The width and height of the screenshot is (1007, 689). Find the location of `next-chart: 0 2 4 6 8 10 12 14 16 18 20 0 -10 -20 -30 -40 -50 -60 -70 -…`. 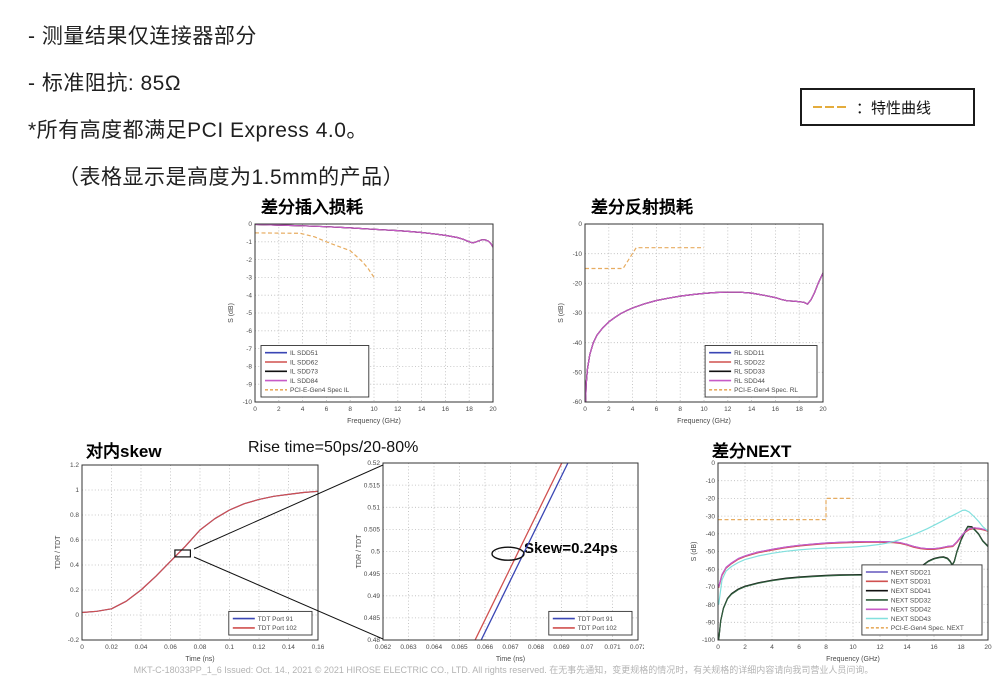

next-chart: 0 2 4 6 8 10 12 14 16 18 20 0 -10 -20 -30 -40 -50 -60 -70 -… is located at coordinates (841, 561).